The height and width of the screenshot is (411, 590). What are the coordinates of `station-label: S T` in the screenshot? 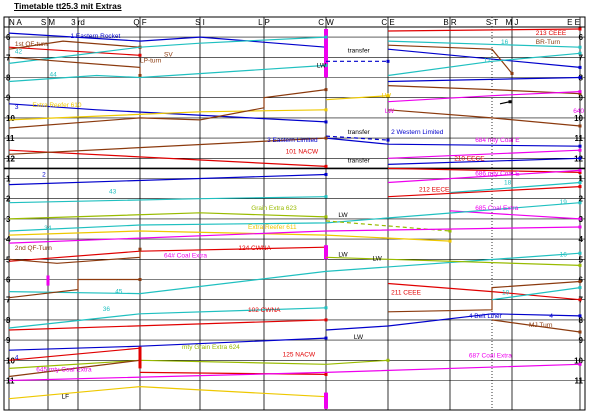 It's located at (492, 22).